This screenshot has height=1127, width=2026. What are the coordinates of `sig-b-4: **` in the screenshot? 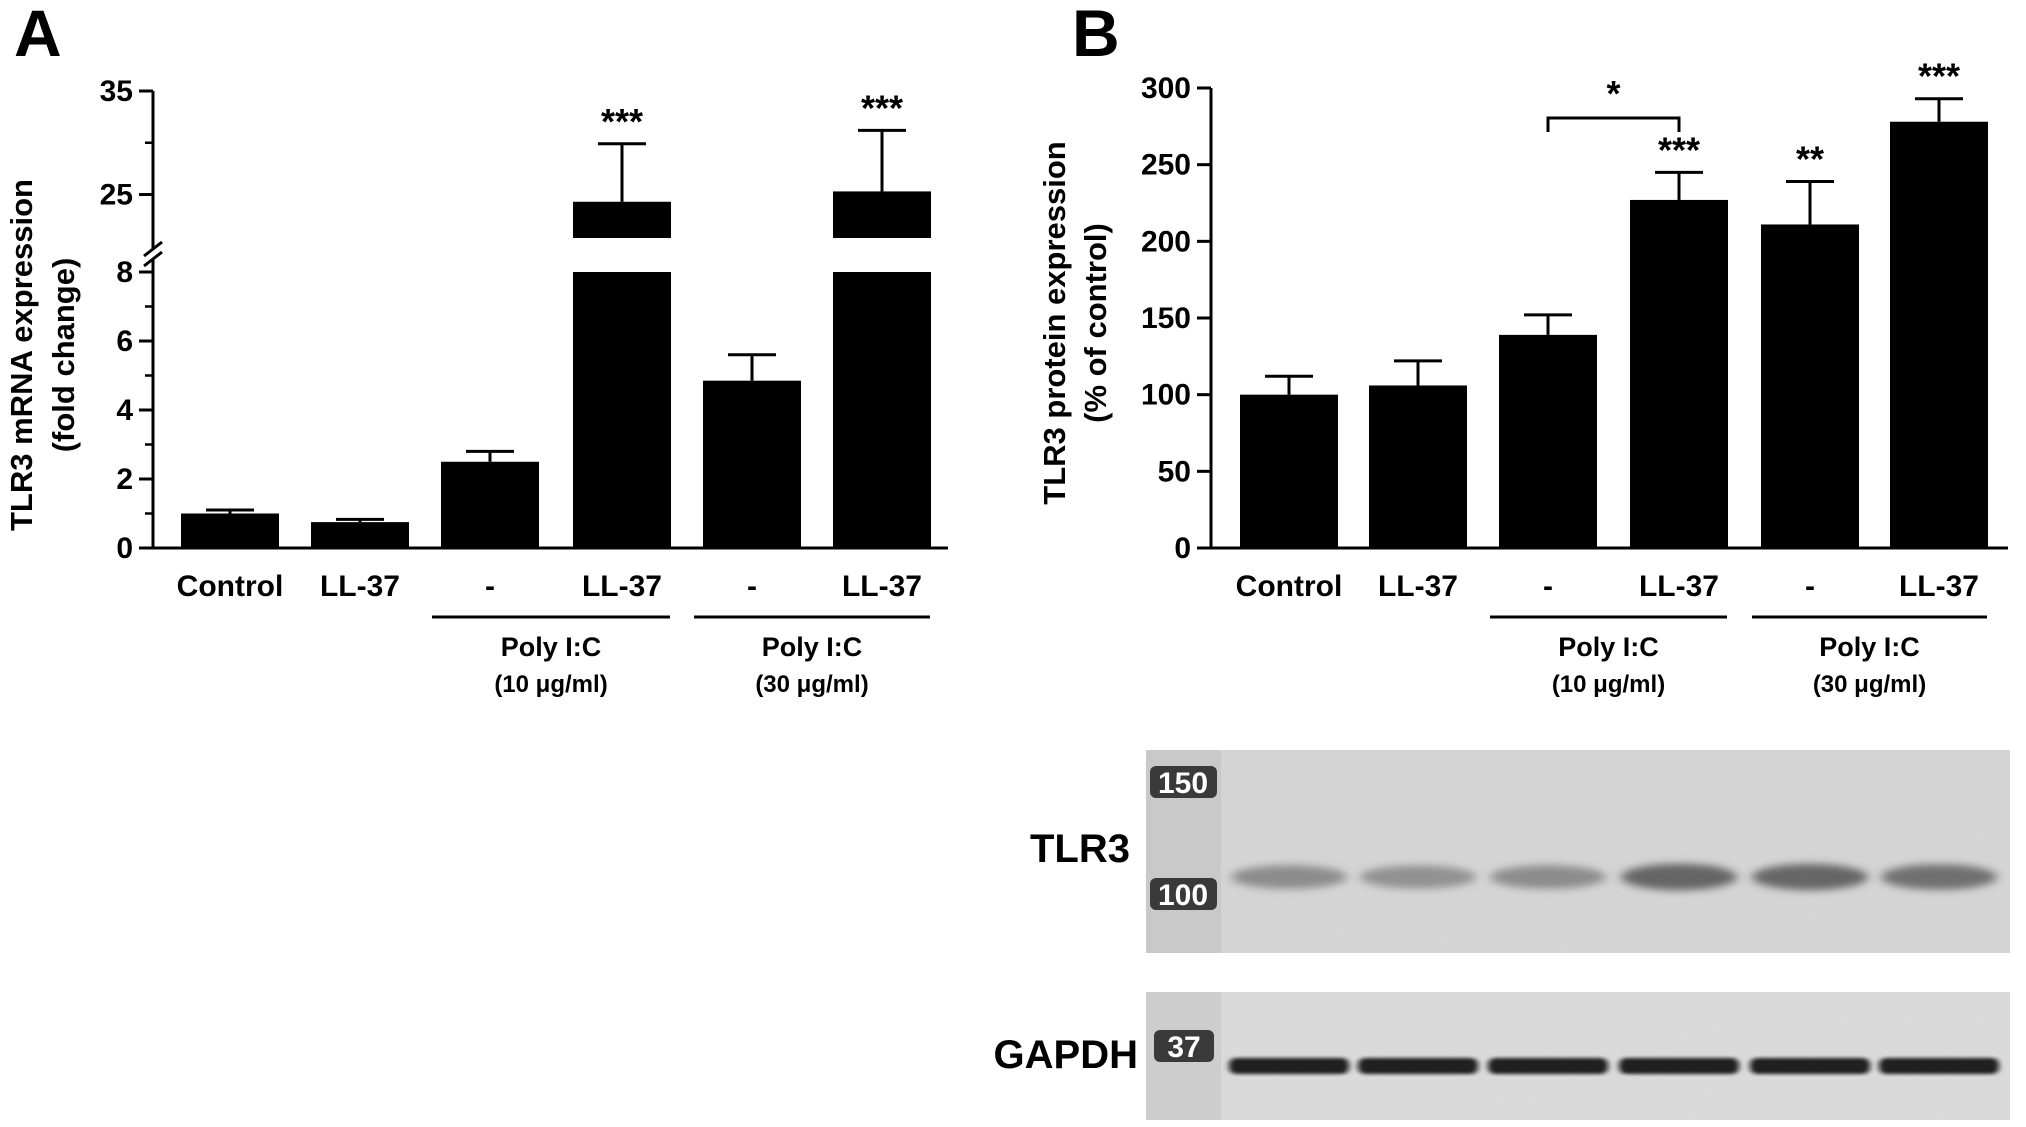 It's located at (1810, 159).